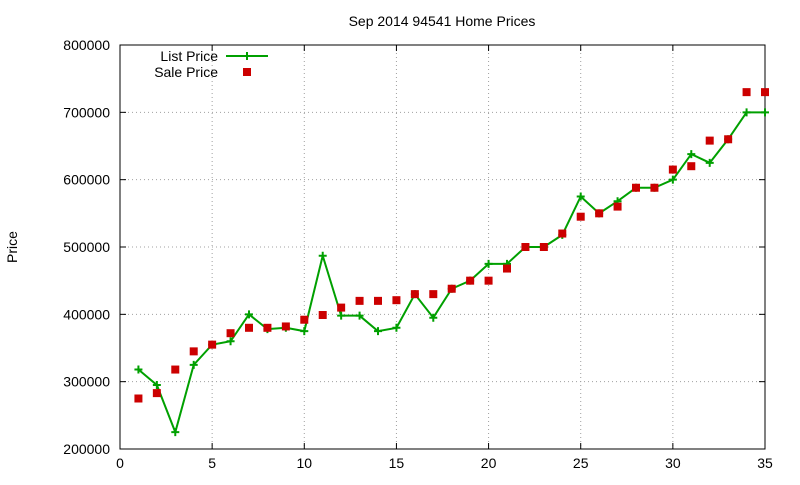 This screenshot has width=800, height=485. I want to click on x-tick-label: 20, so click(489, 463).